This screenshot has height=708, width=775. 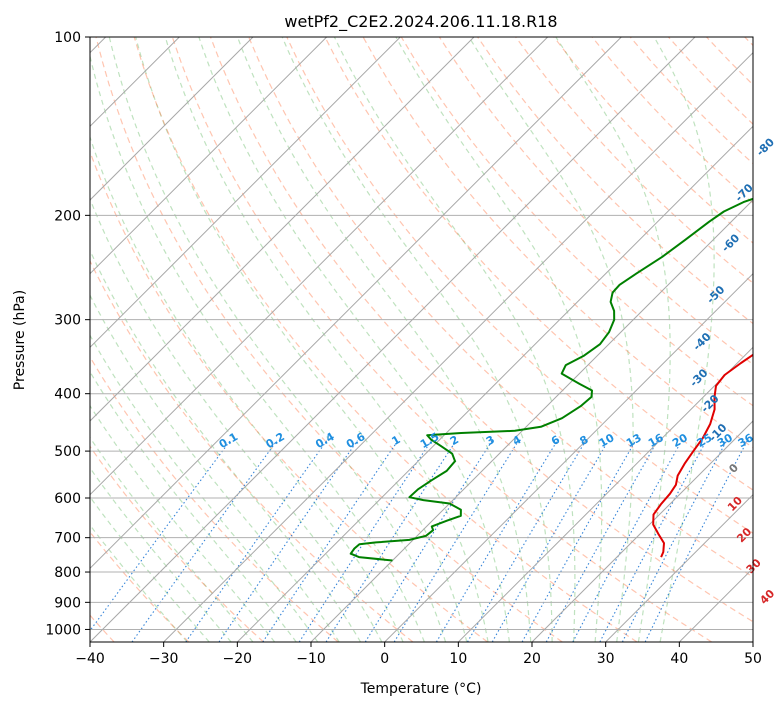 I want to click on y-tick-label: 500, so click(x=67, y=452).